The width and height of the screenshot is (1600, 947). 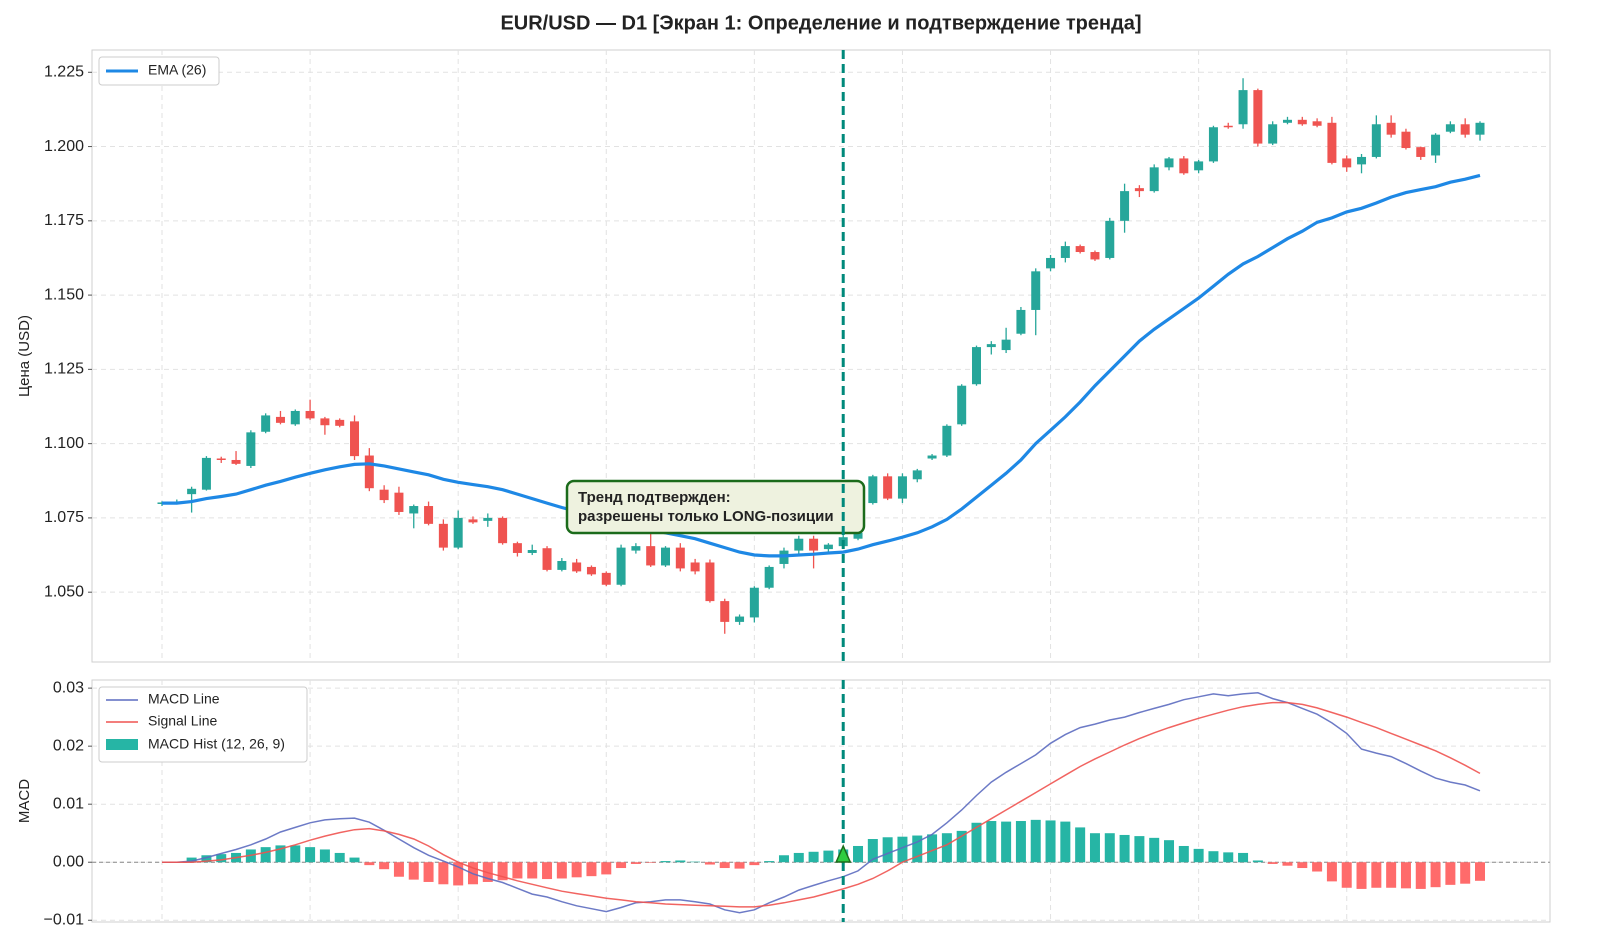 I want to click on y-axis-label: MACD, so click(x=24, y=801).